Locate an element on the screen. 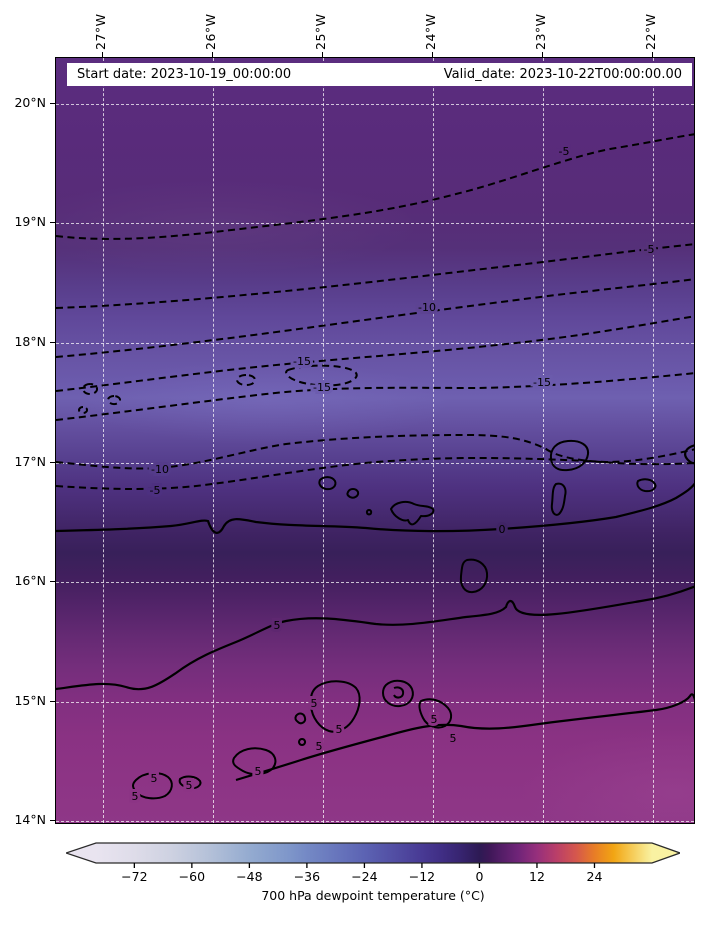  y-tick-label: 14°N is located at coordinates (30, 819).